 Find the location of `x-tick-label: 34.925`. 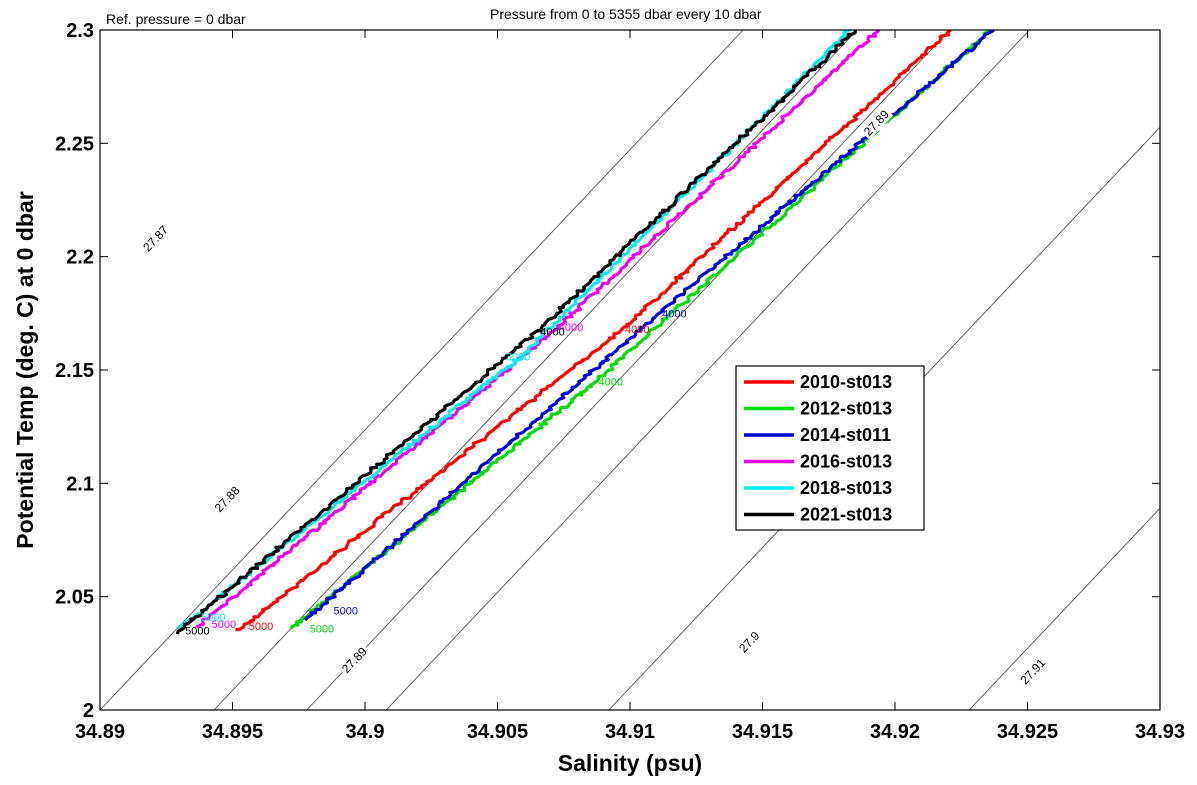

x-tick-label: 34.925 is located at coordinates (1027, 732).